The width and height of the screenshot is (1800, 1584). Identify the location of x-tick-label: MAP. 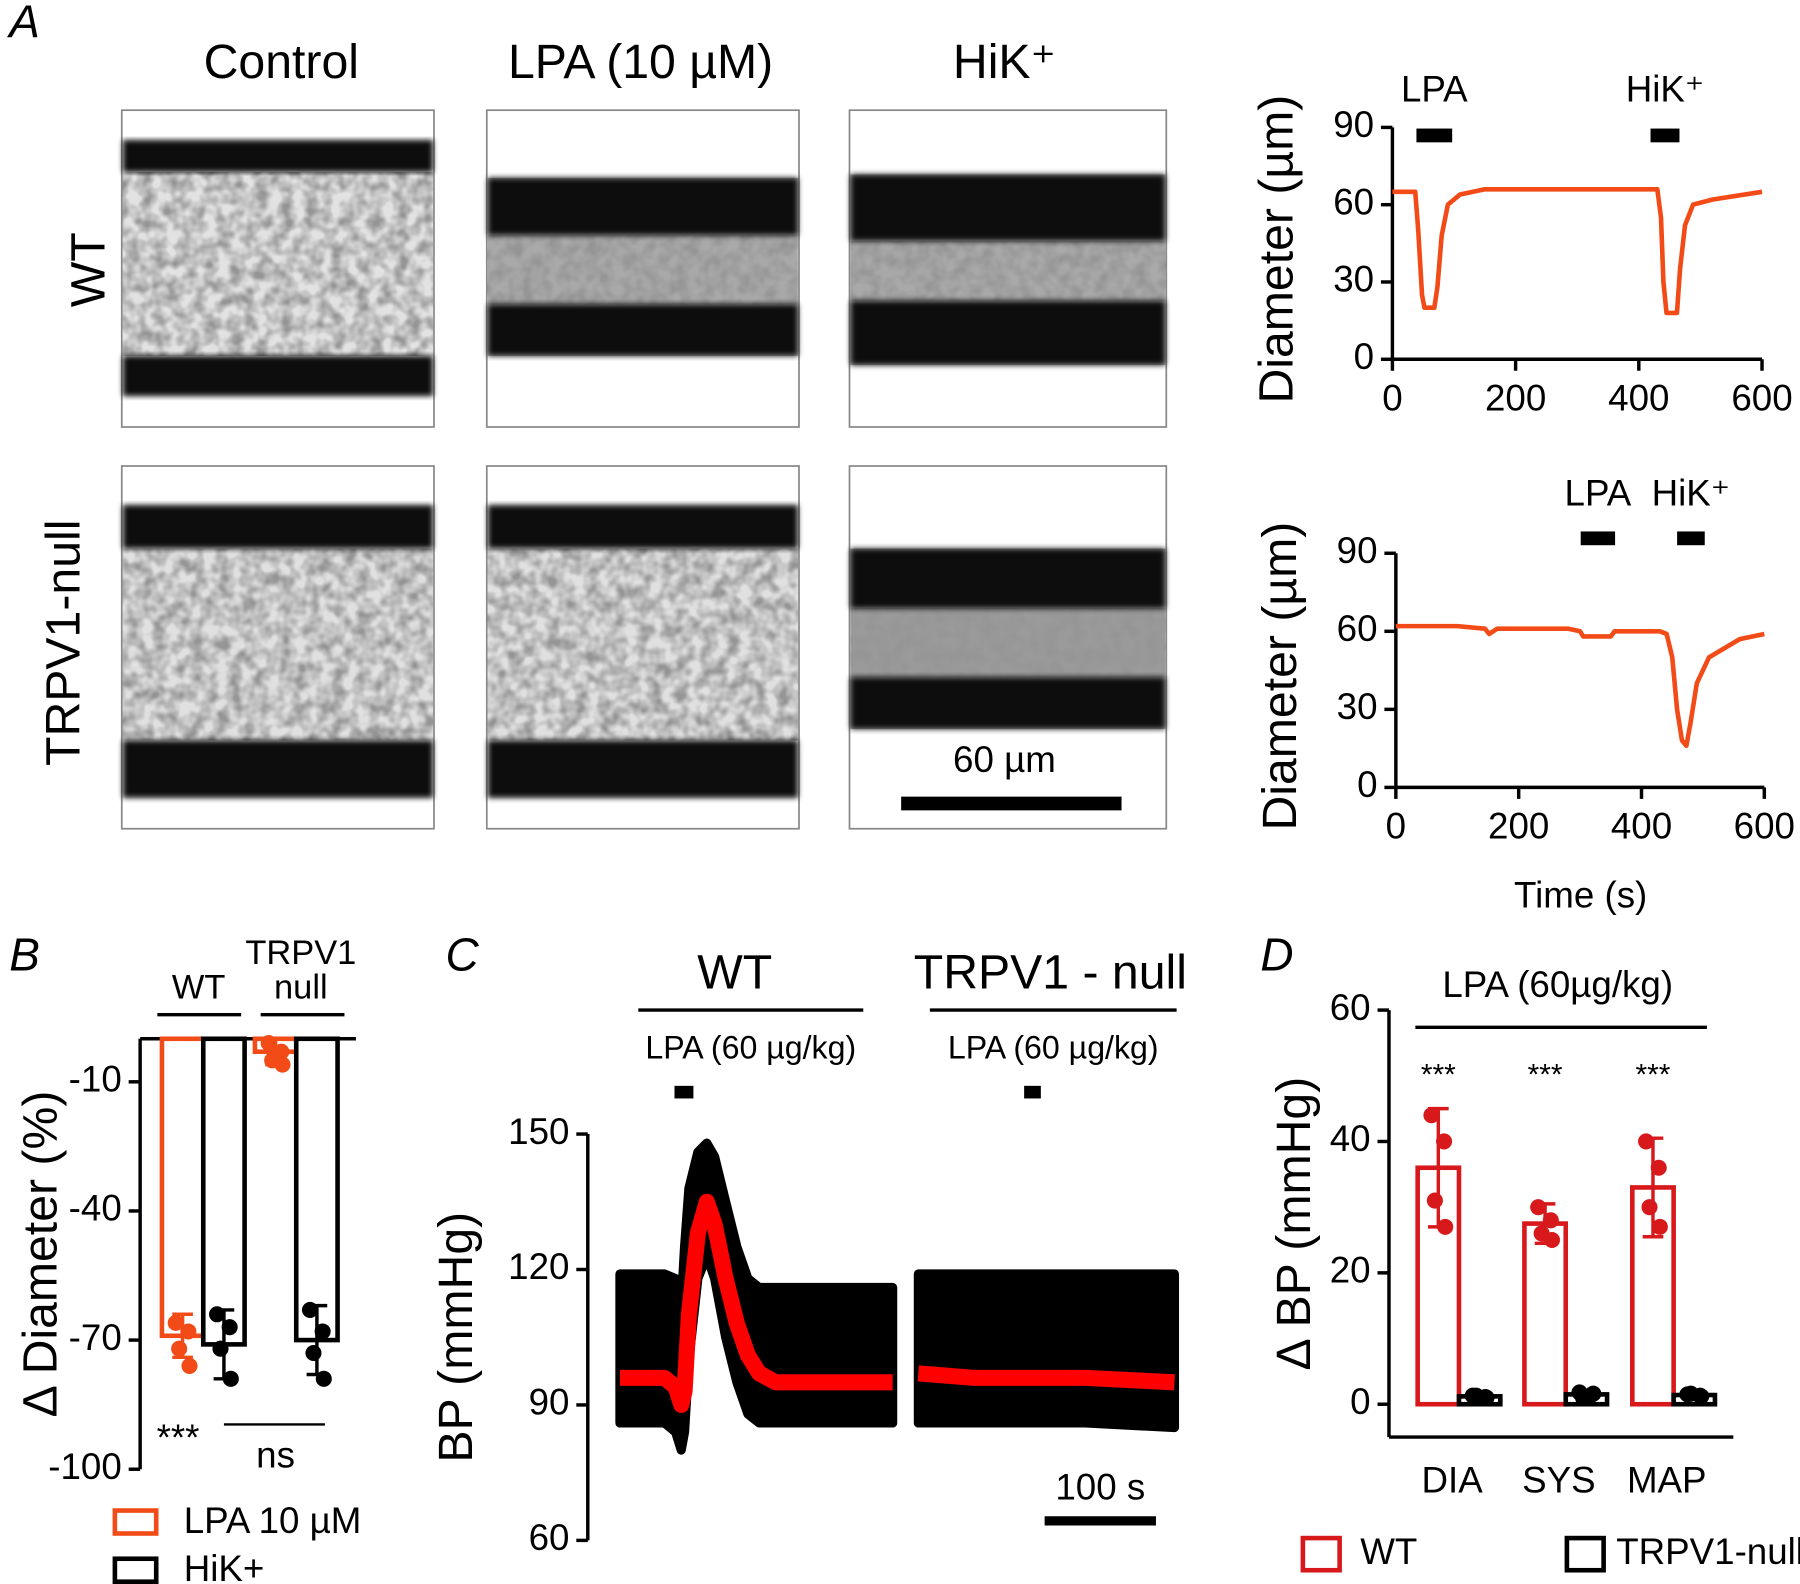
(1667, 1480).